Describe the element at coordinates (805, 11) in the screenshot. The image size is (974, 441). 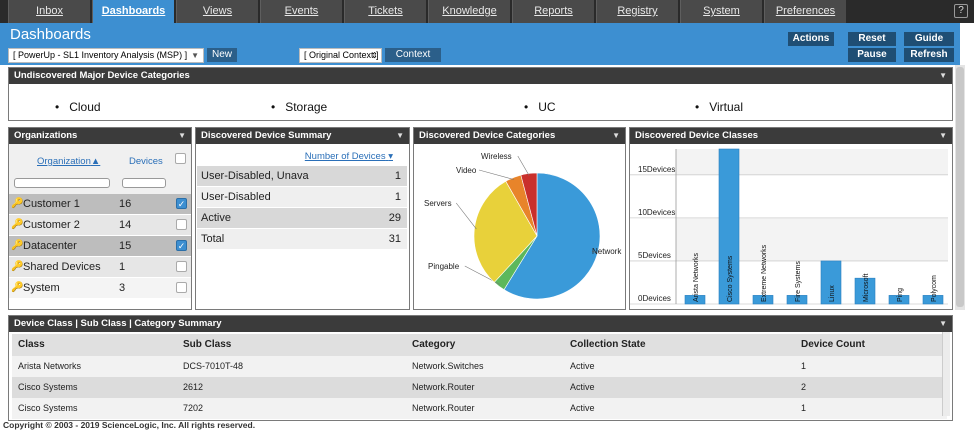
I see `tab-preferences: Preferences` at that location.